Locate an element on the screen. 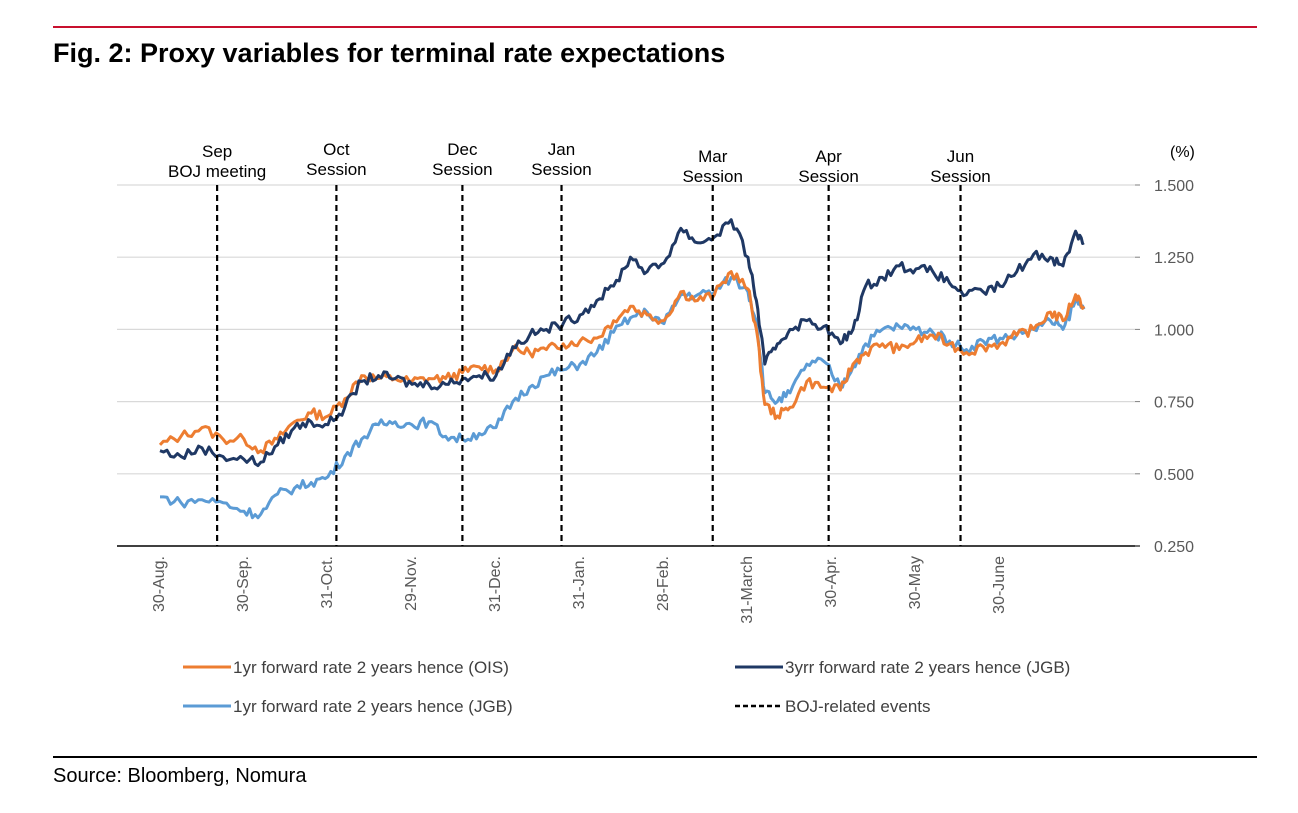 This screenshot has height=813, width=1298. y-tick-label: 1.250 is located at coordinates (1174, 258).